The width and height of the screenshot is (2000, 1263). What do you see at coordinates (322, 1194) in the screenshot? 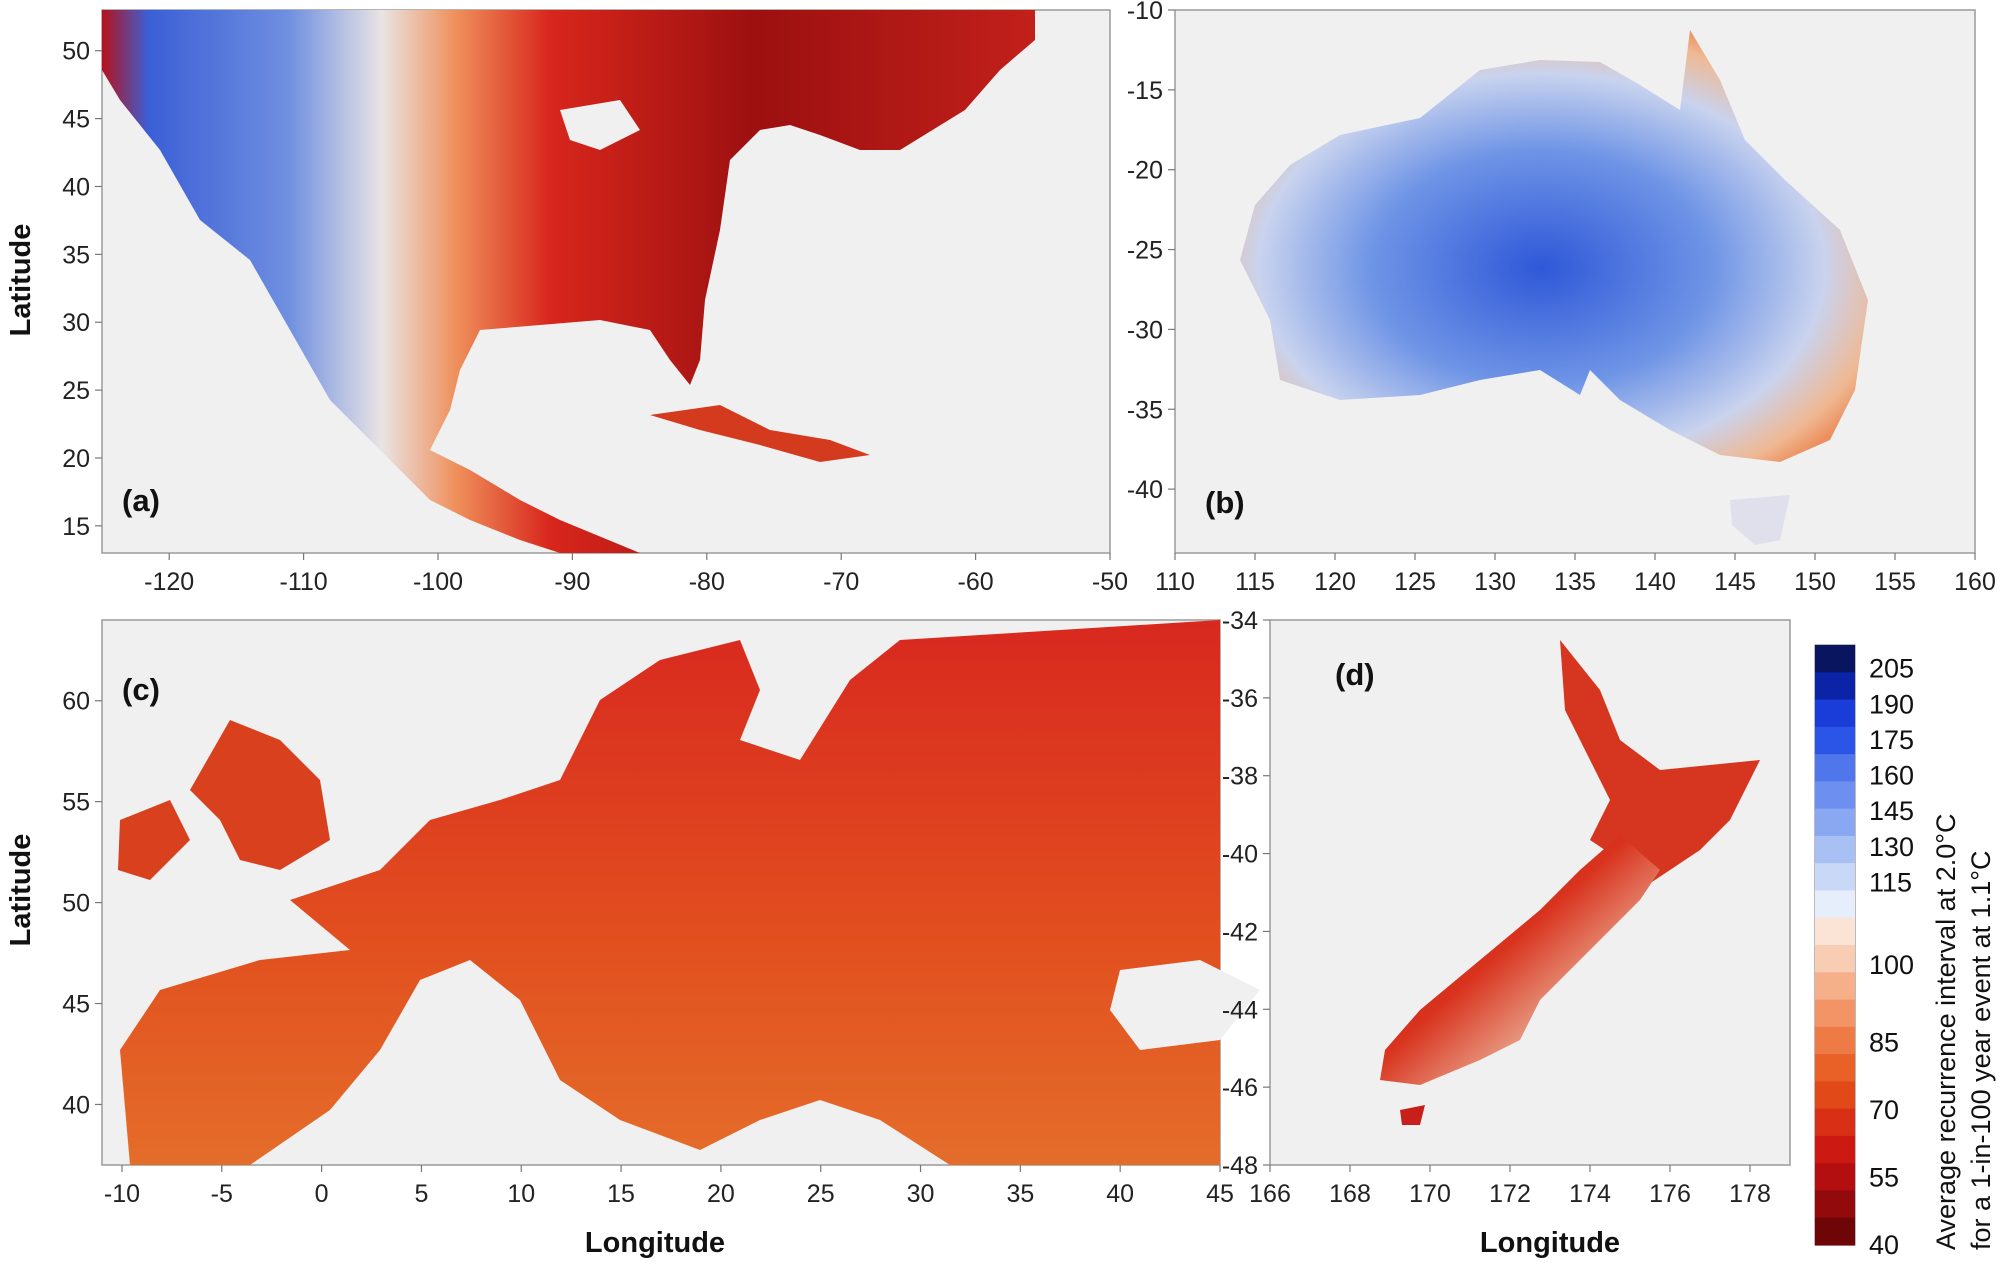
I see `x-tick-label-c: 0` at bounding box center [322, 1194].